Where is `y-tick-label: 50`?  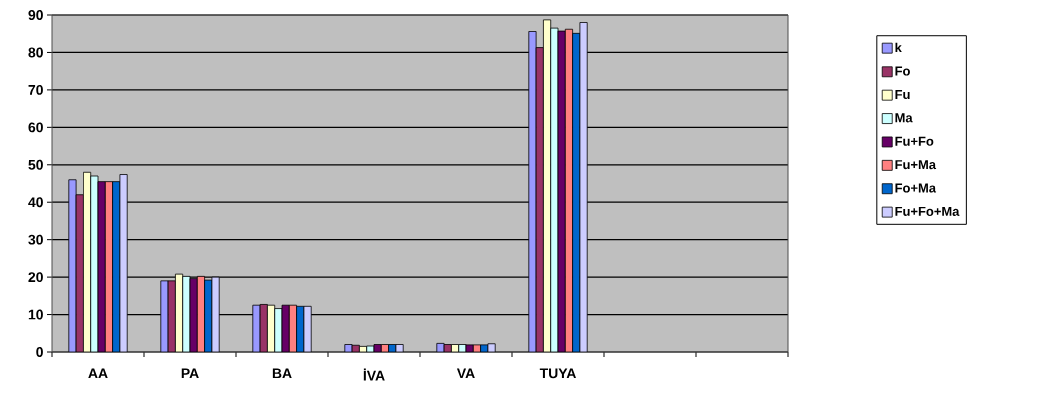 y-tick-label: 50 is located at coordinates (35, 164).